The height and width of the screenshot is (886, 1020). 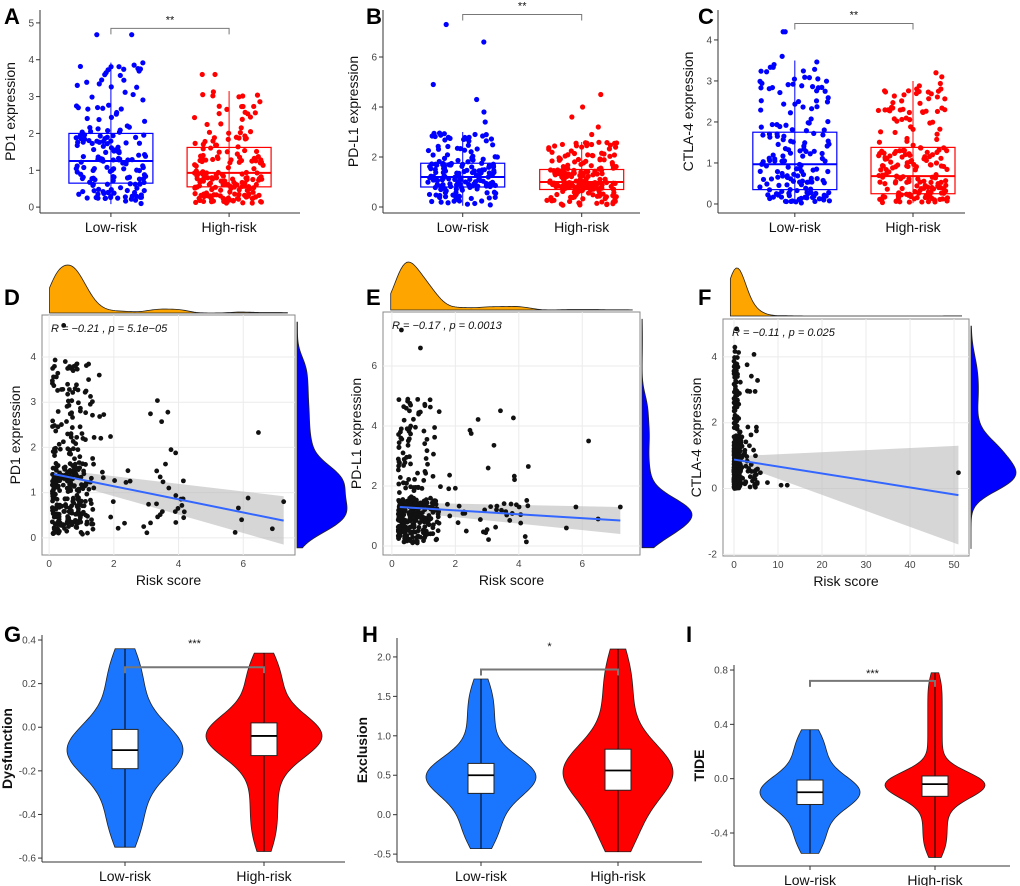 I want to click on x-tick-label: 6, so click(x=243, y=564).